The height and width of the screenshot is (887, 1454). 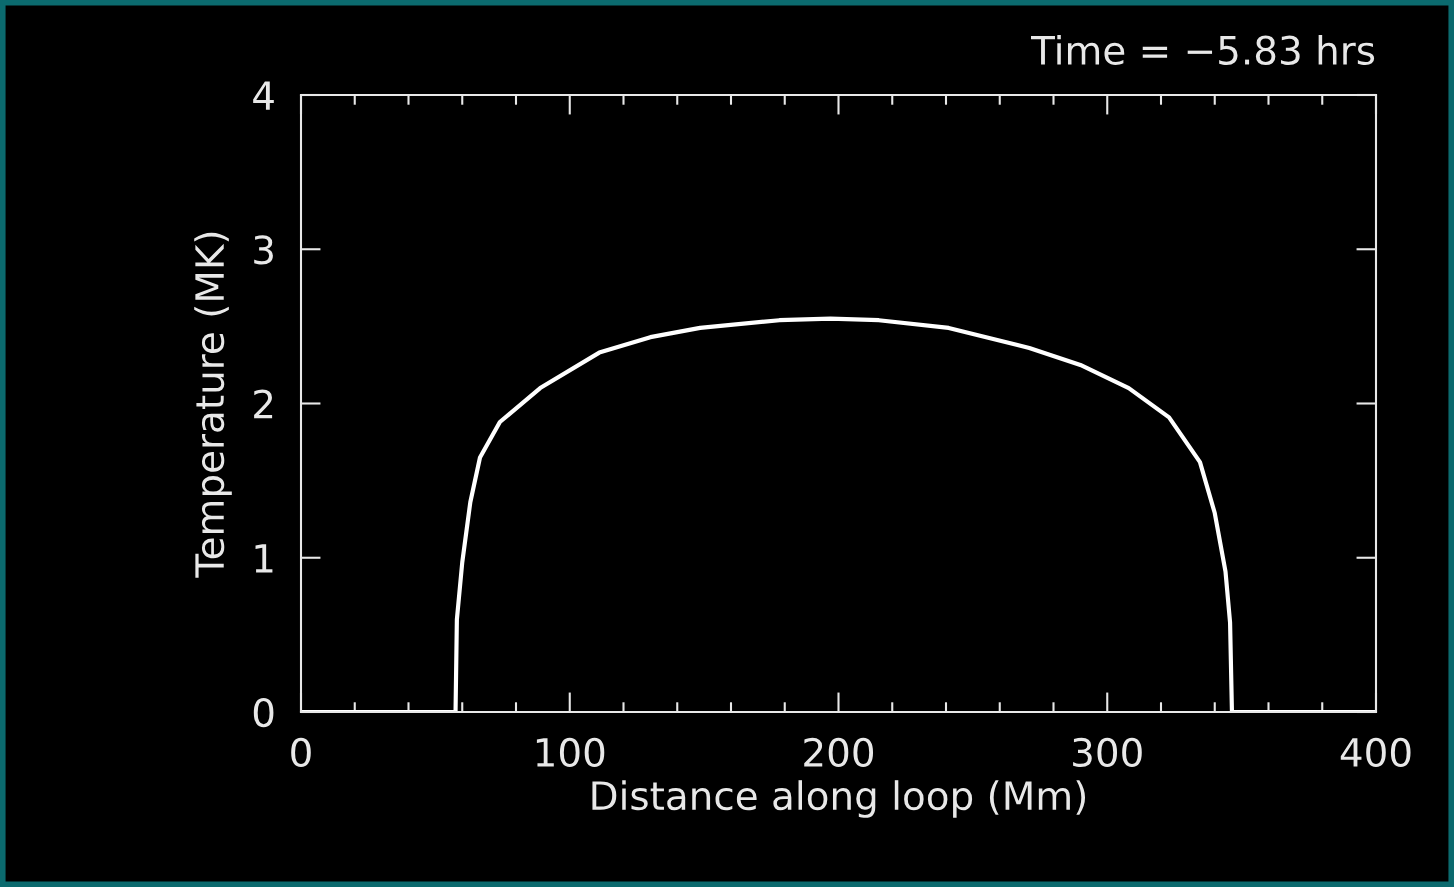 I want to click on y-axis-title: Temperature (MK), so click(x=213, y=405).